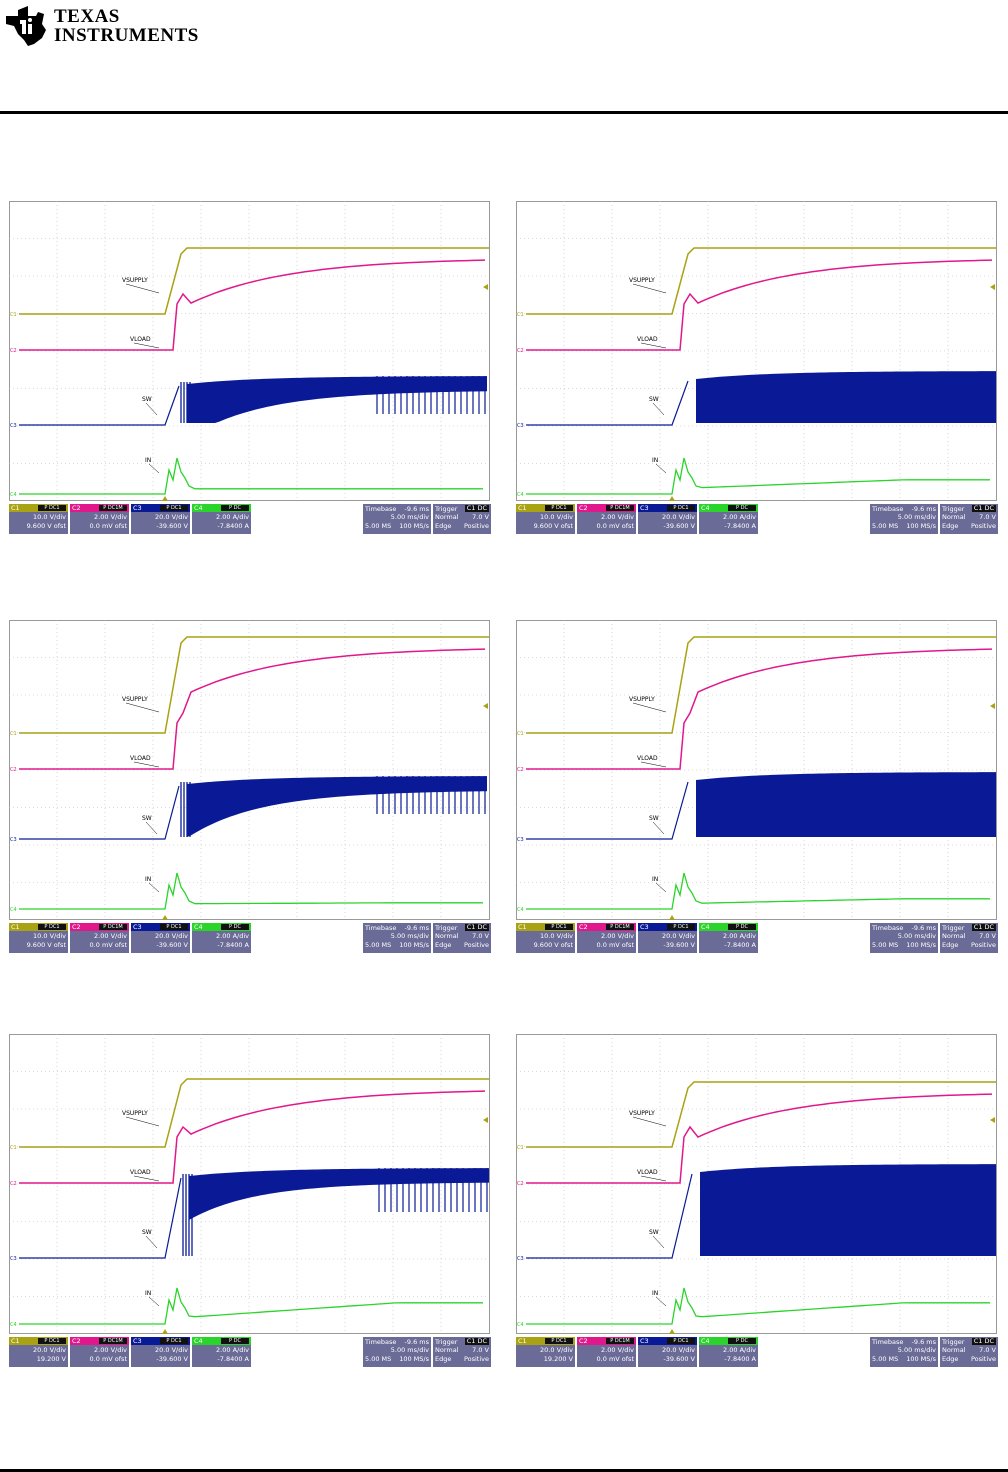  What do you see at coordinates (992, 287) in the screenshot?
I see `trigger-level-marker` at bounding box center [992, 287].